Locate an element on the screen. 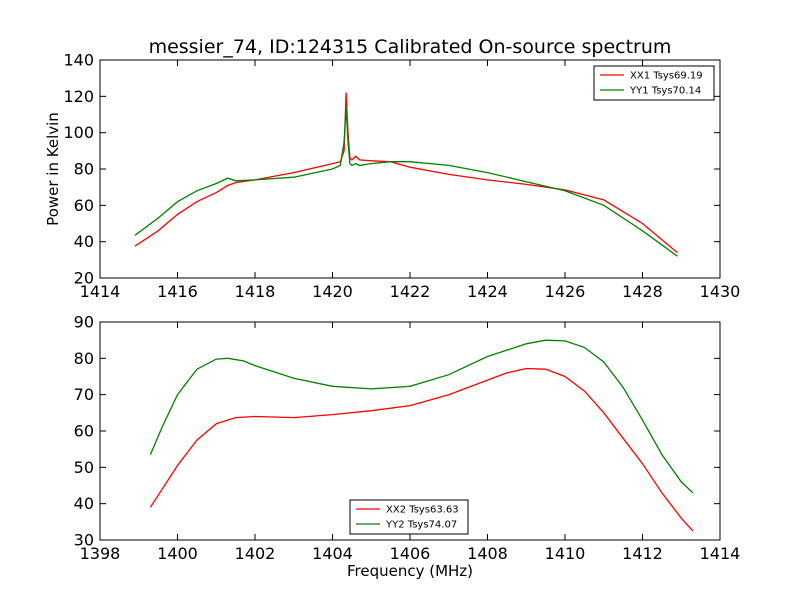 The image size is (800, 600). bottom-legend-label-yy: YY2 Tsys74.07 is located at coordinates (421, 525).